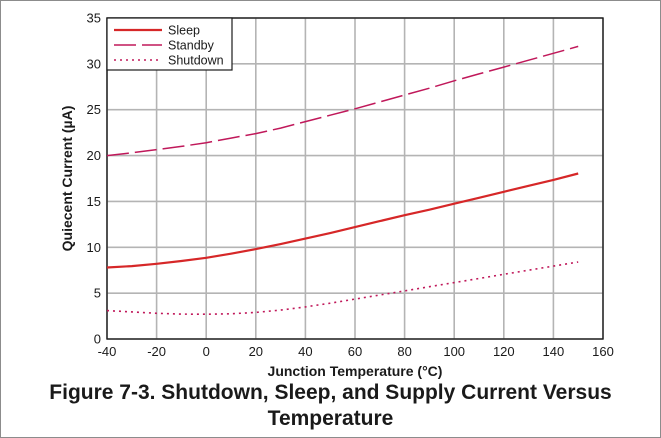 The image size is (661, 438). What do you see at coordinates (94, 109) in the screenshot?
I see `y-tick-label: 25` at bounding box center [94, 109].